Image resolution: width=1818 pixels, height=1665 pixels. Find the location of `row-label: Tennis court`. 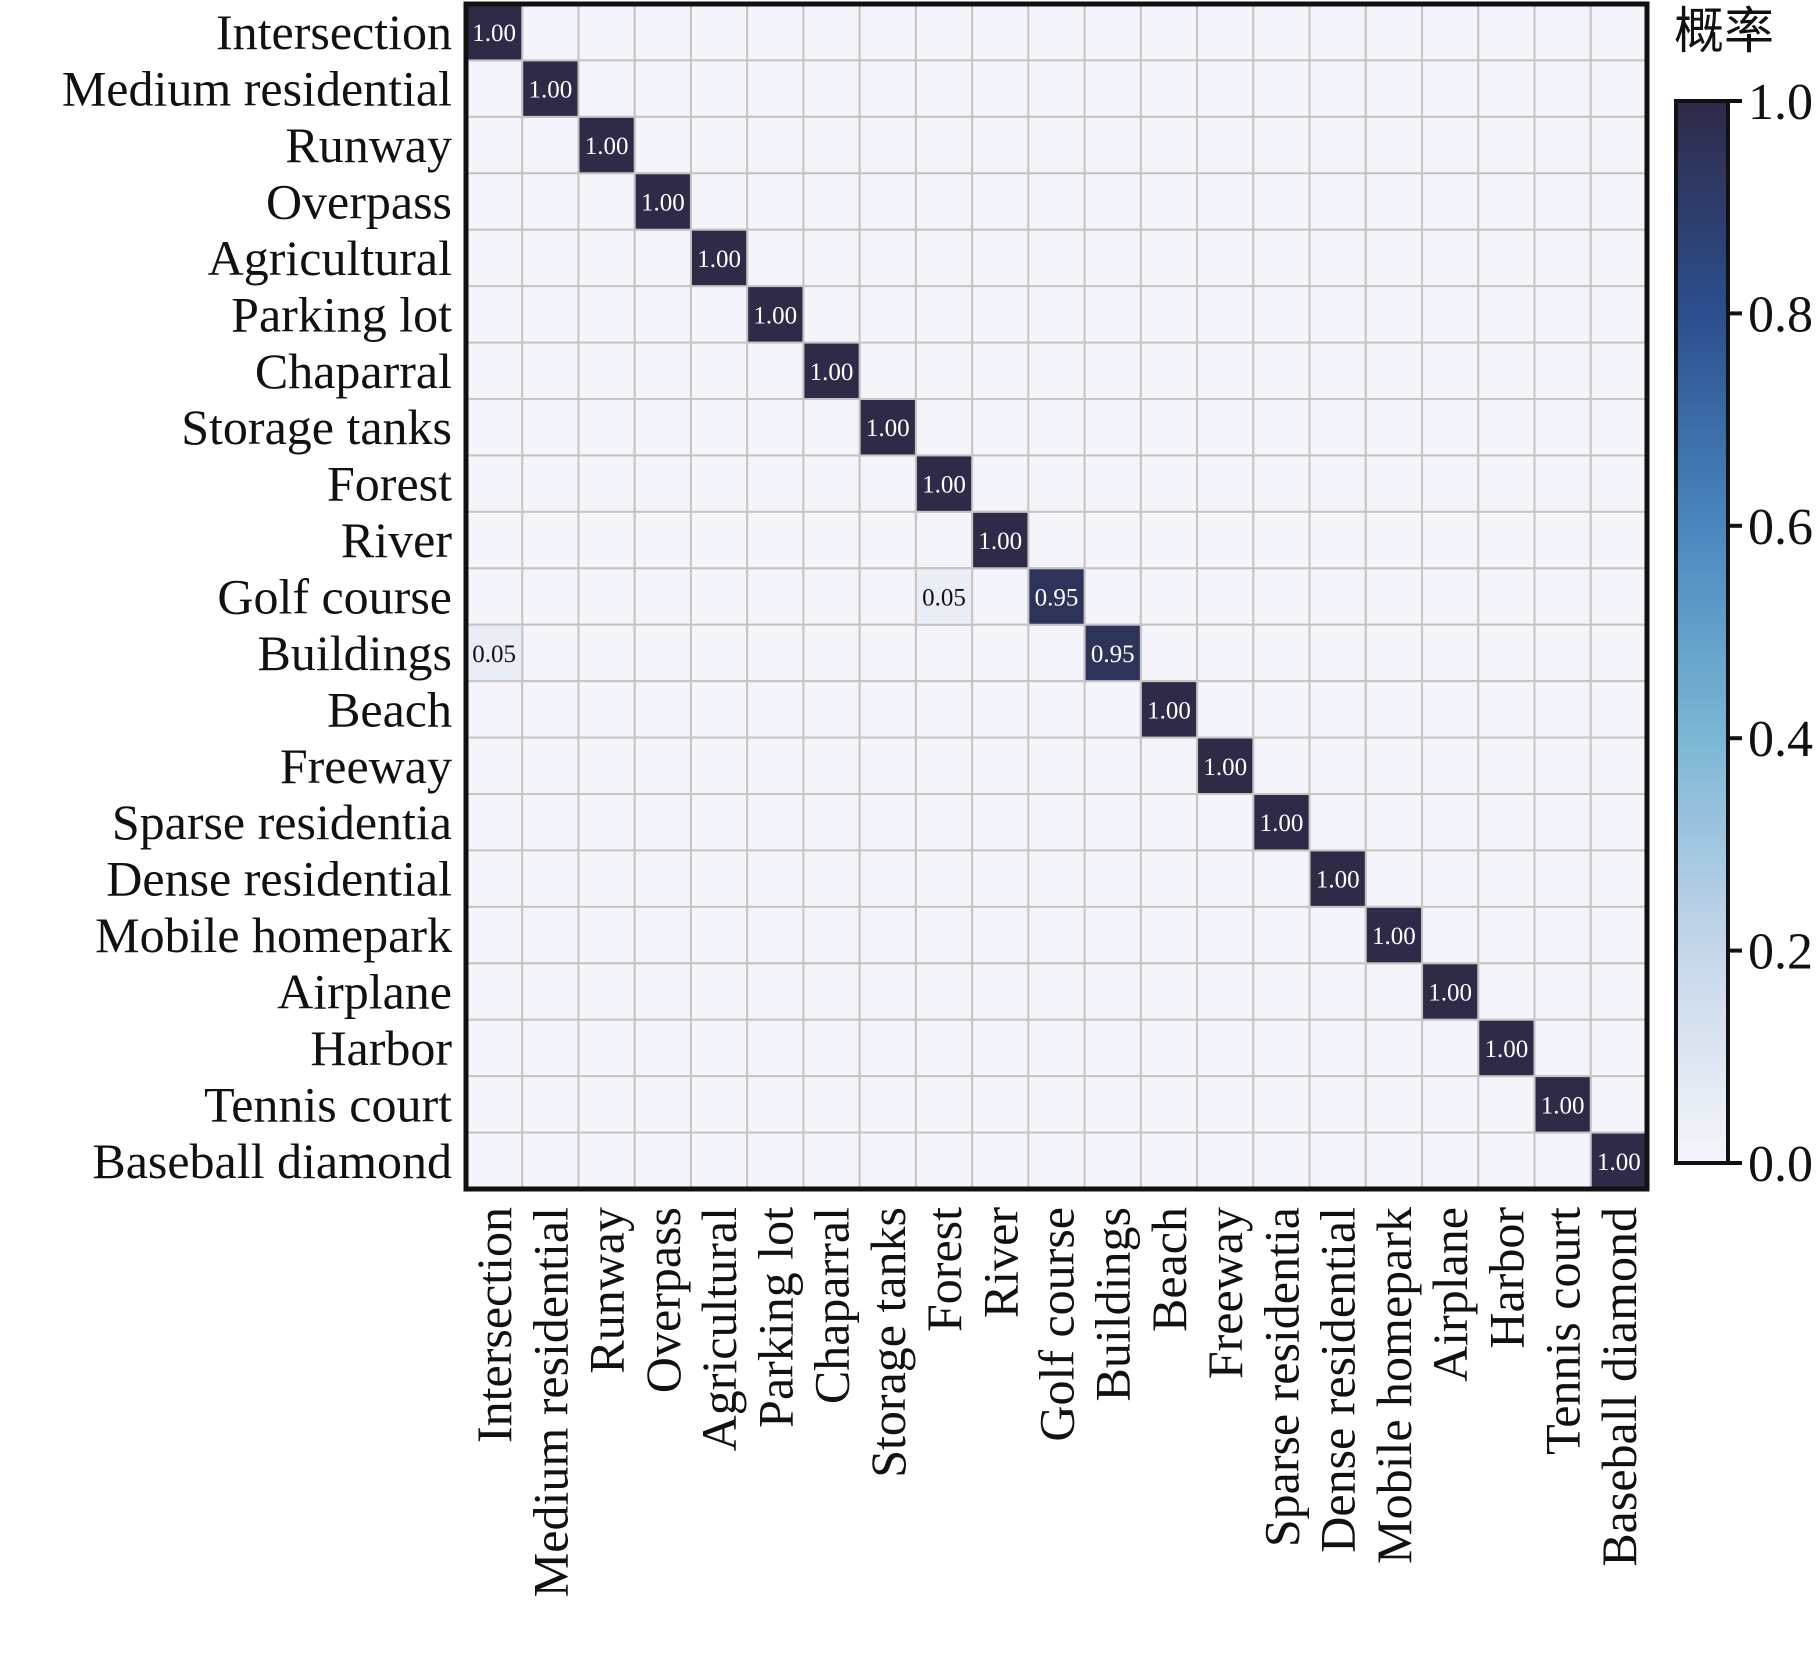

row-label: Tennis court is located at coordinates (328, 1104).